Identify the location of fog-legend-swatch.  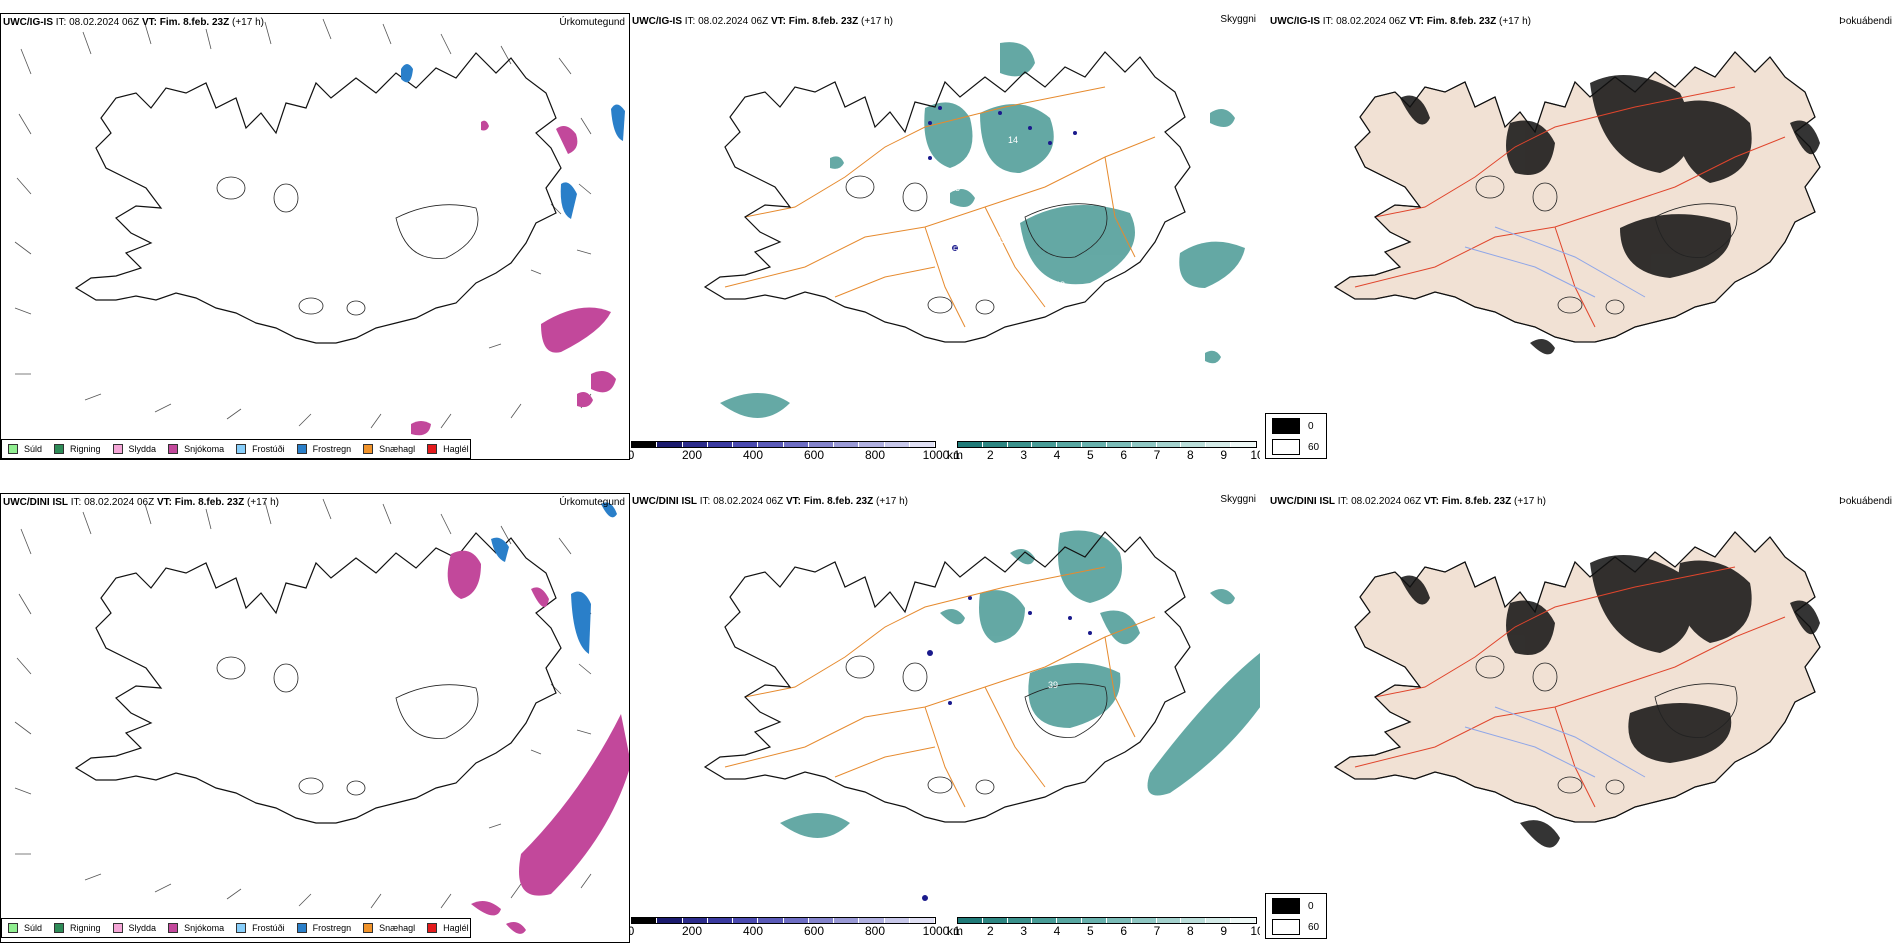
(1286, 927).